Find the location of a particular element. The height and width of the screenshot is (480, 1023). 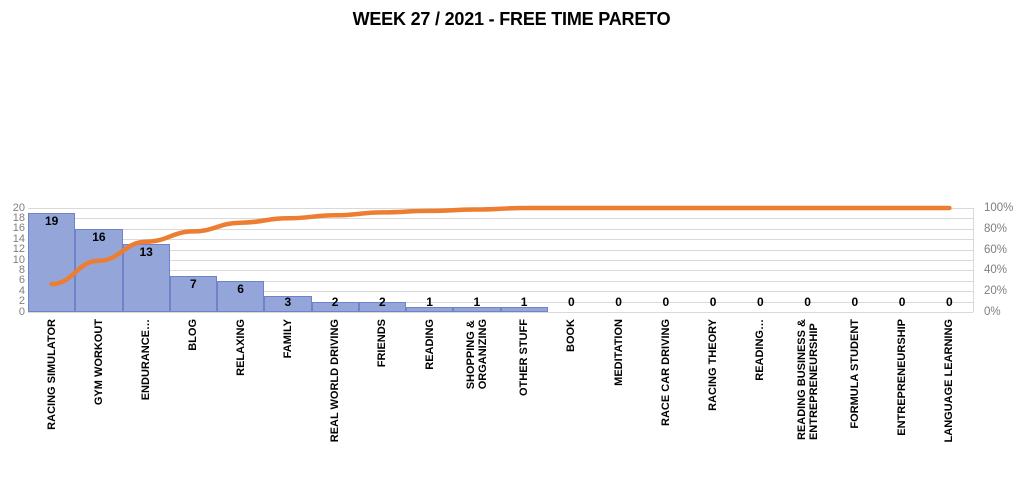

pct-axis-tick: 40% is located at coordinates (996, 270).